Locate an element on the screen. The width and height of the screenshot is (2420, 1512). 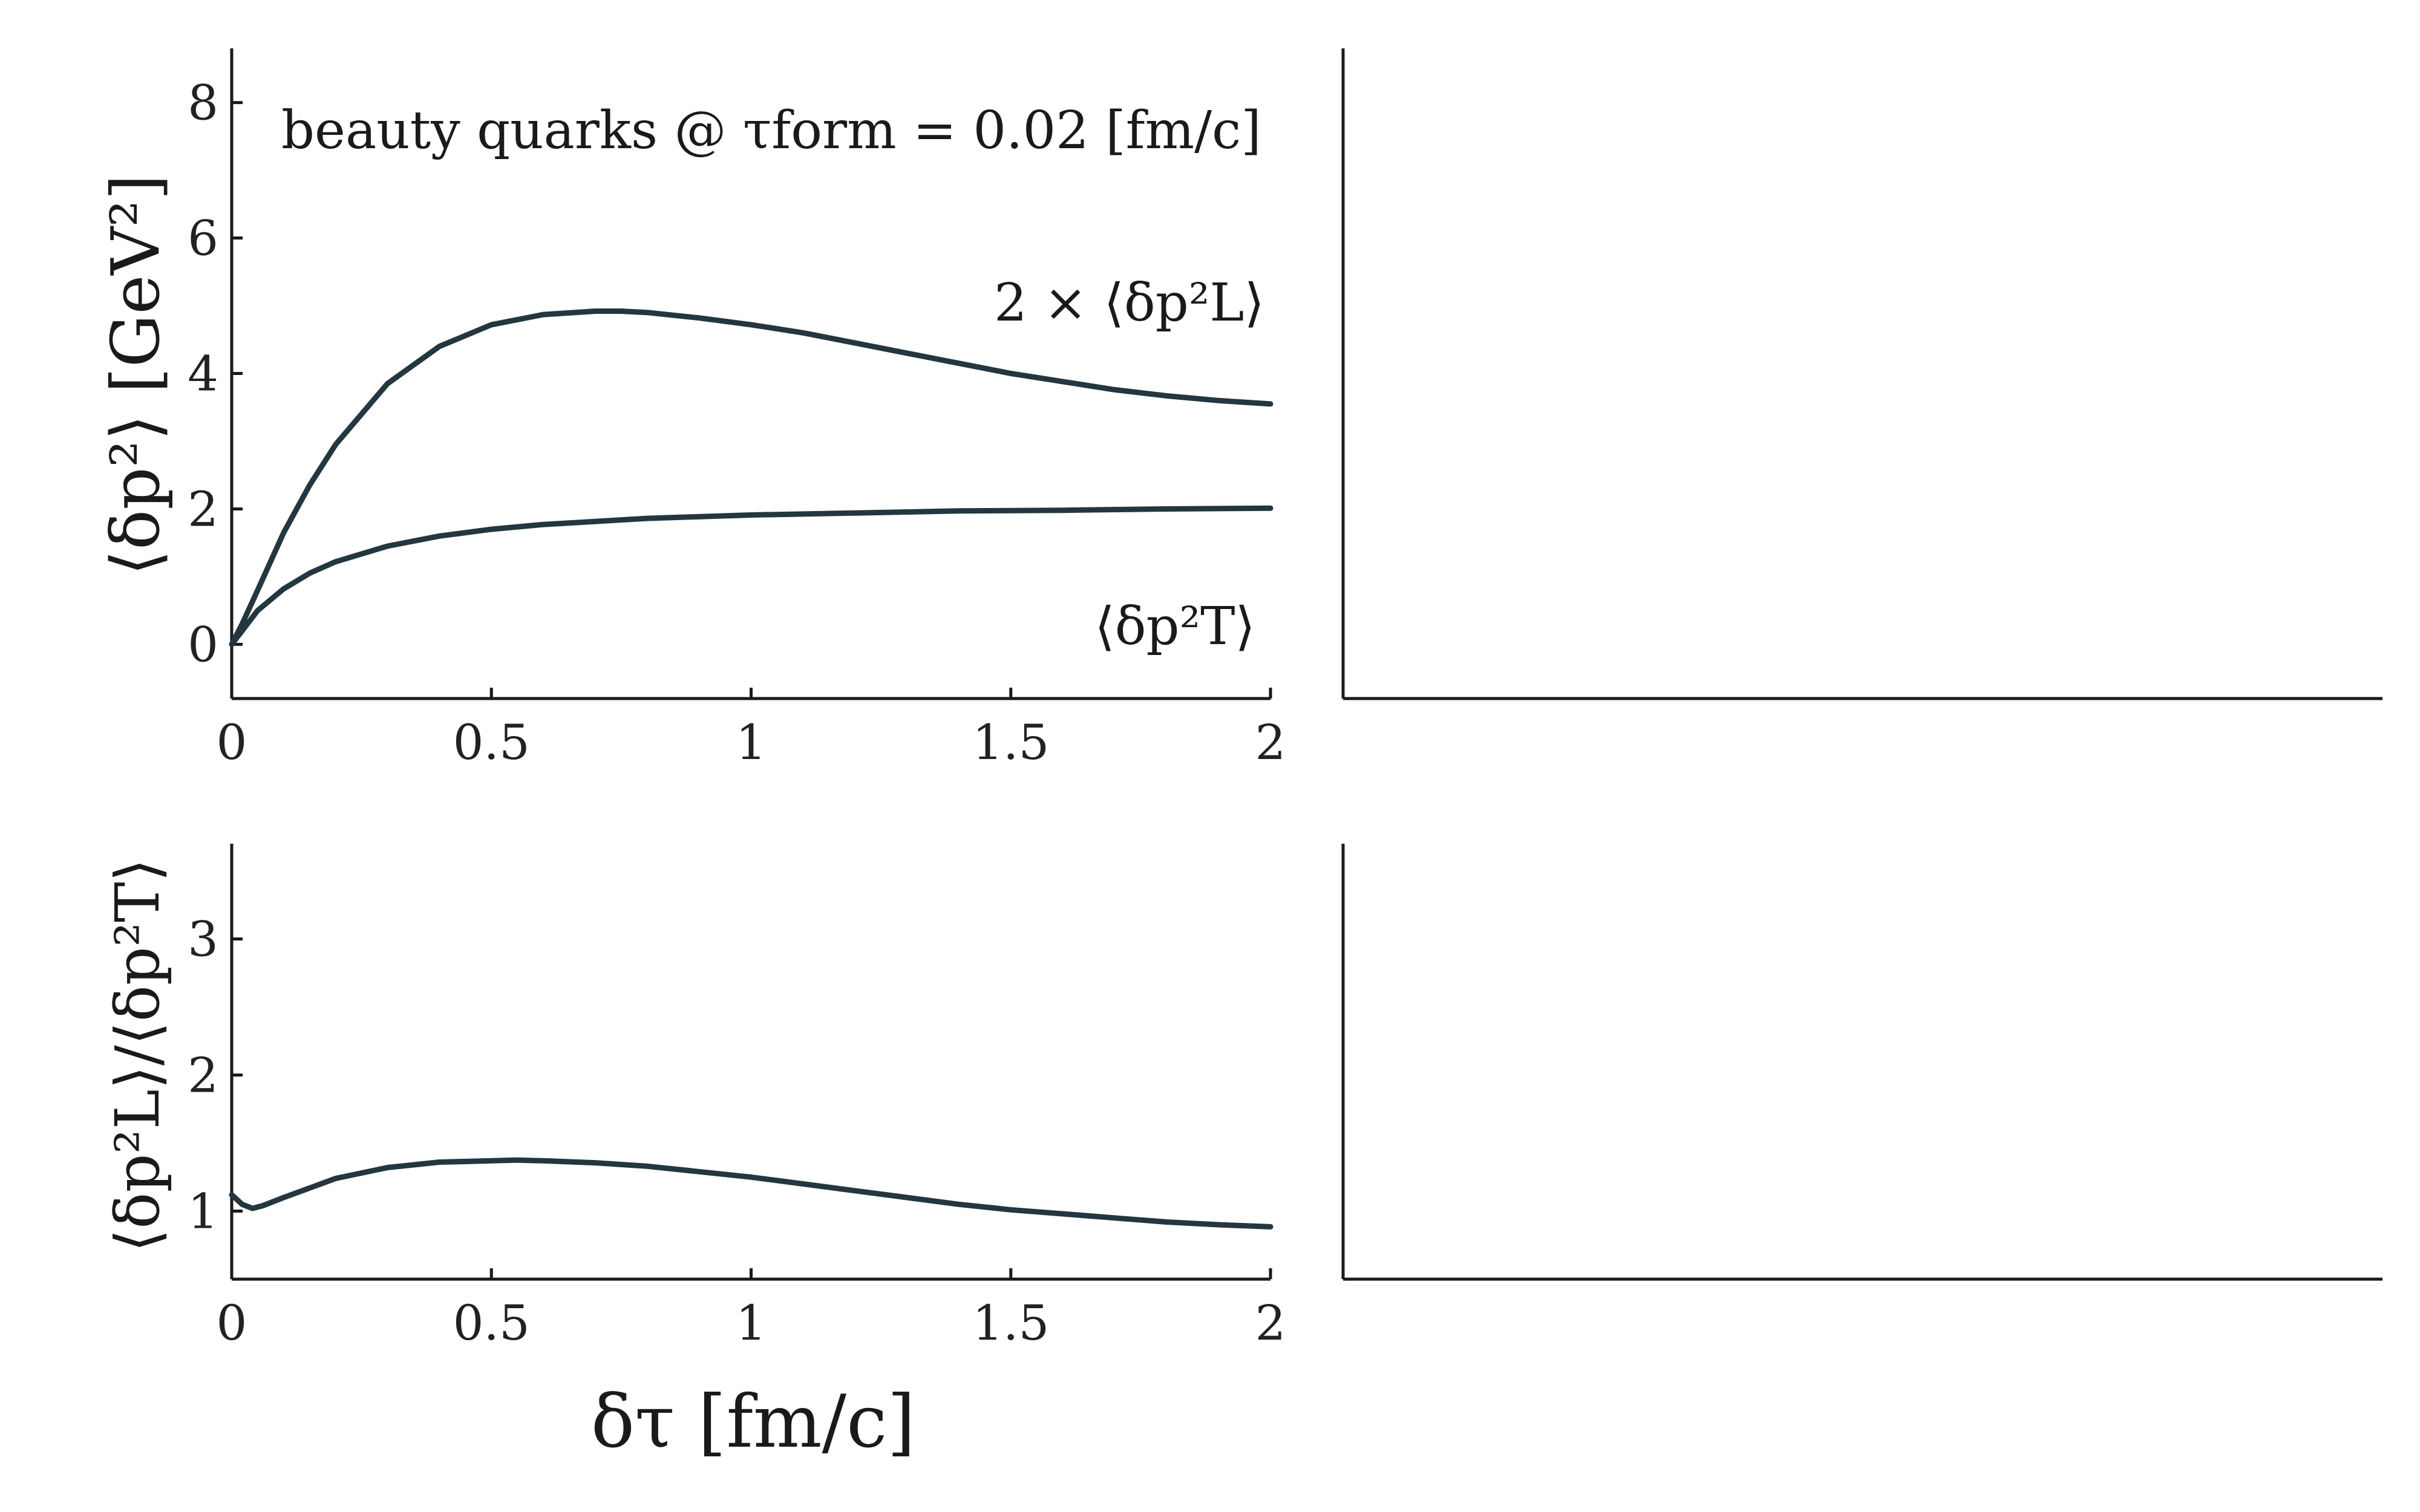
x-axis-title: δτ [fm/c] is located at coordinates (753, 1422).